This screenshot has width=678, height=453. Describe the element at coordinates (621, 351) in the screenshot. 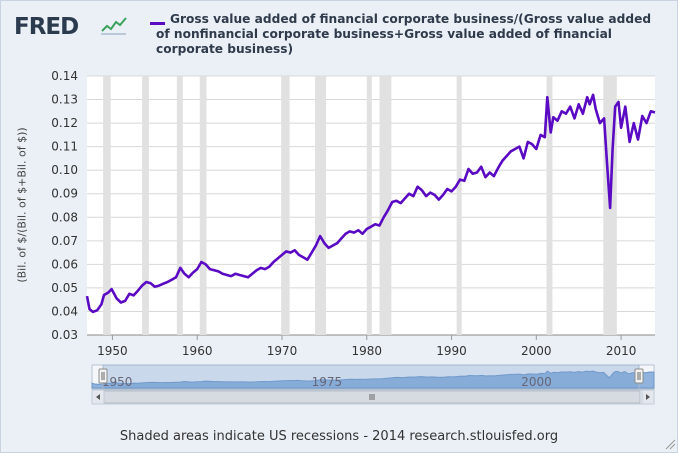

I see `x-tick-label: 2010` at that location.